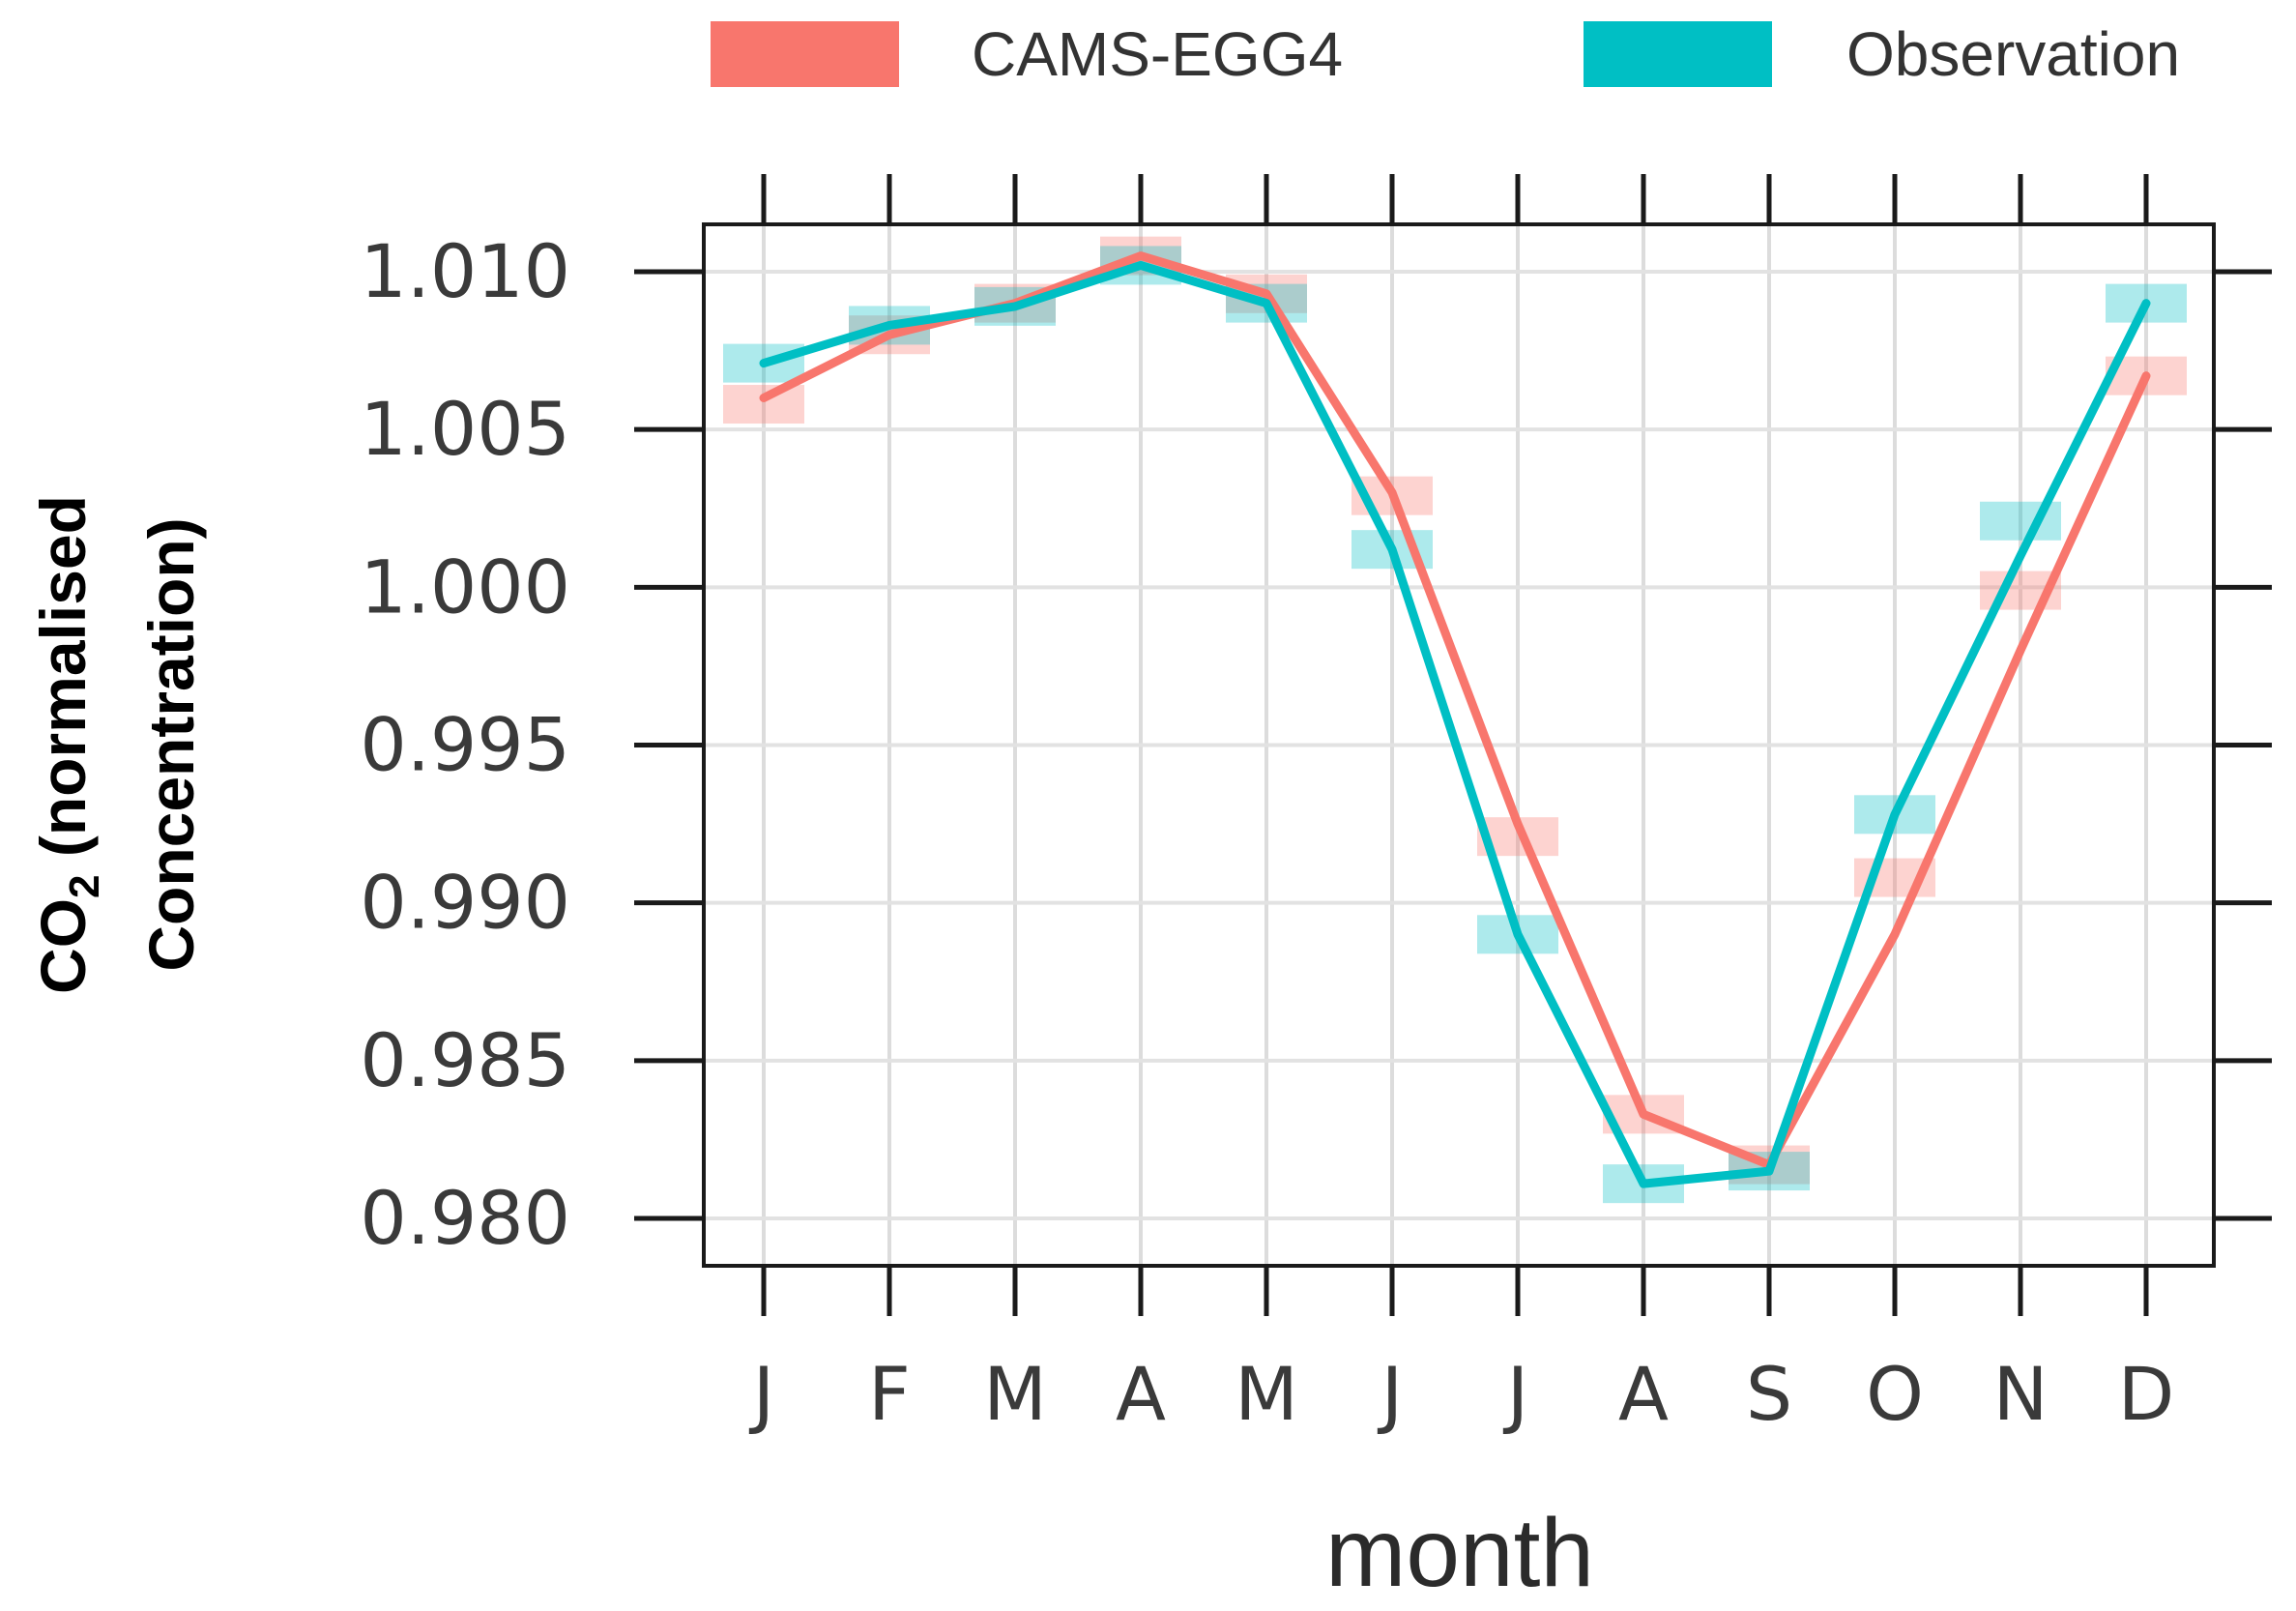  I want to click on y-axis-label-line2: Concentration), so click(171, 744).